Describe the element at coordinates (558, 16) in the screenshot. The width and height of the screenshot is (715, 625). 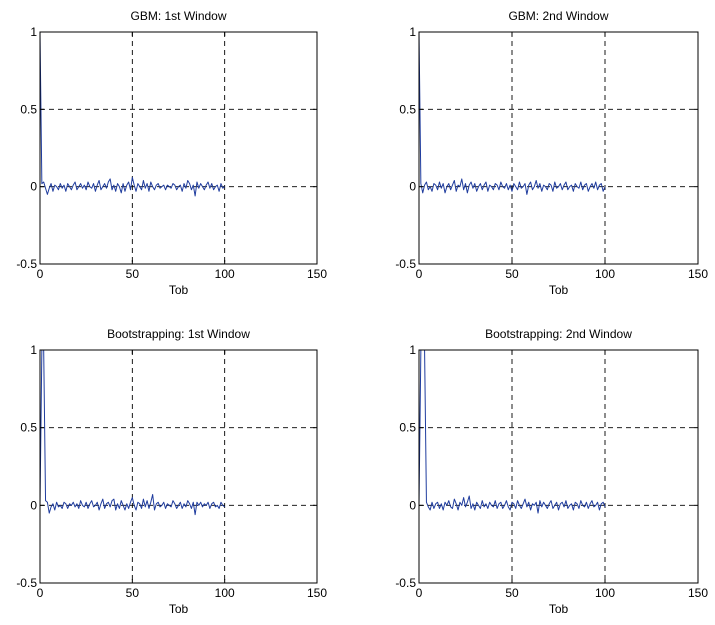
I see `chart-title: GBM: 2nd Window` at that location.